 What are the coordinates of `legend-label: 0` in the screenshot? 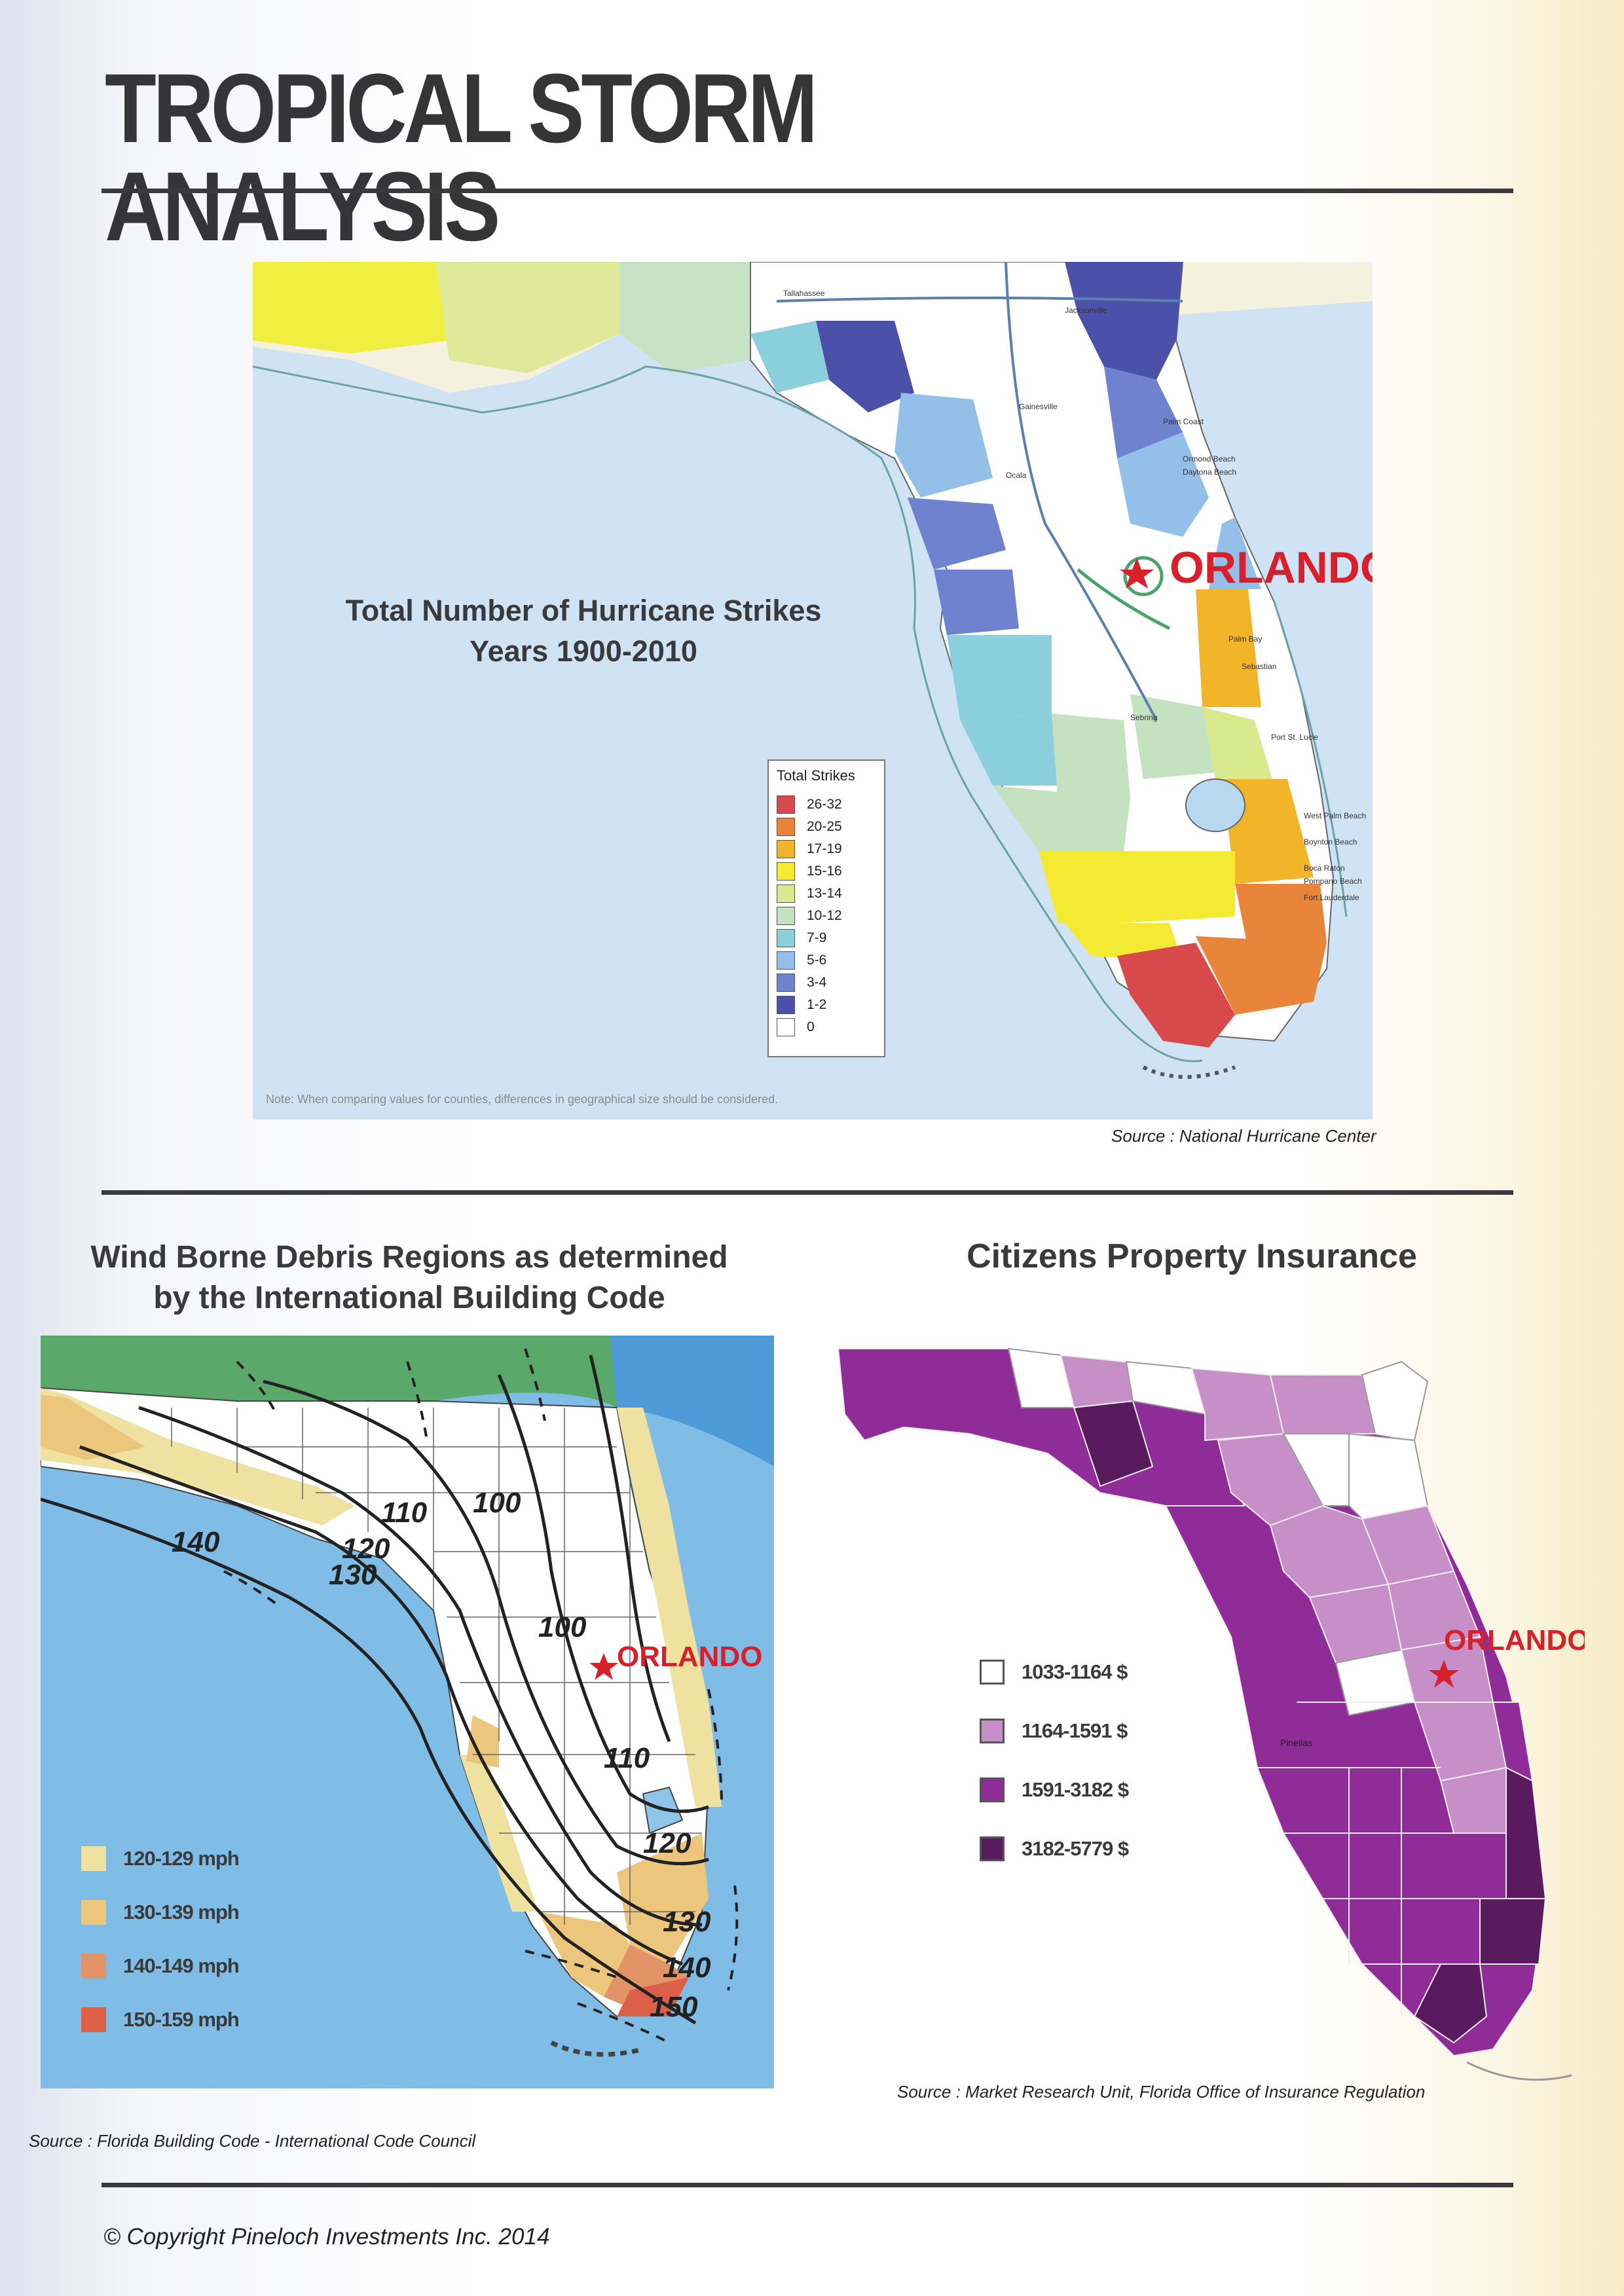 It's located at (811, 1026).